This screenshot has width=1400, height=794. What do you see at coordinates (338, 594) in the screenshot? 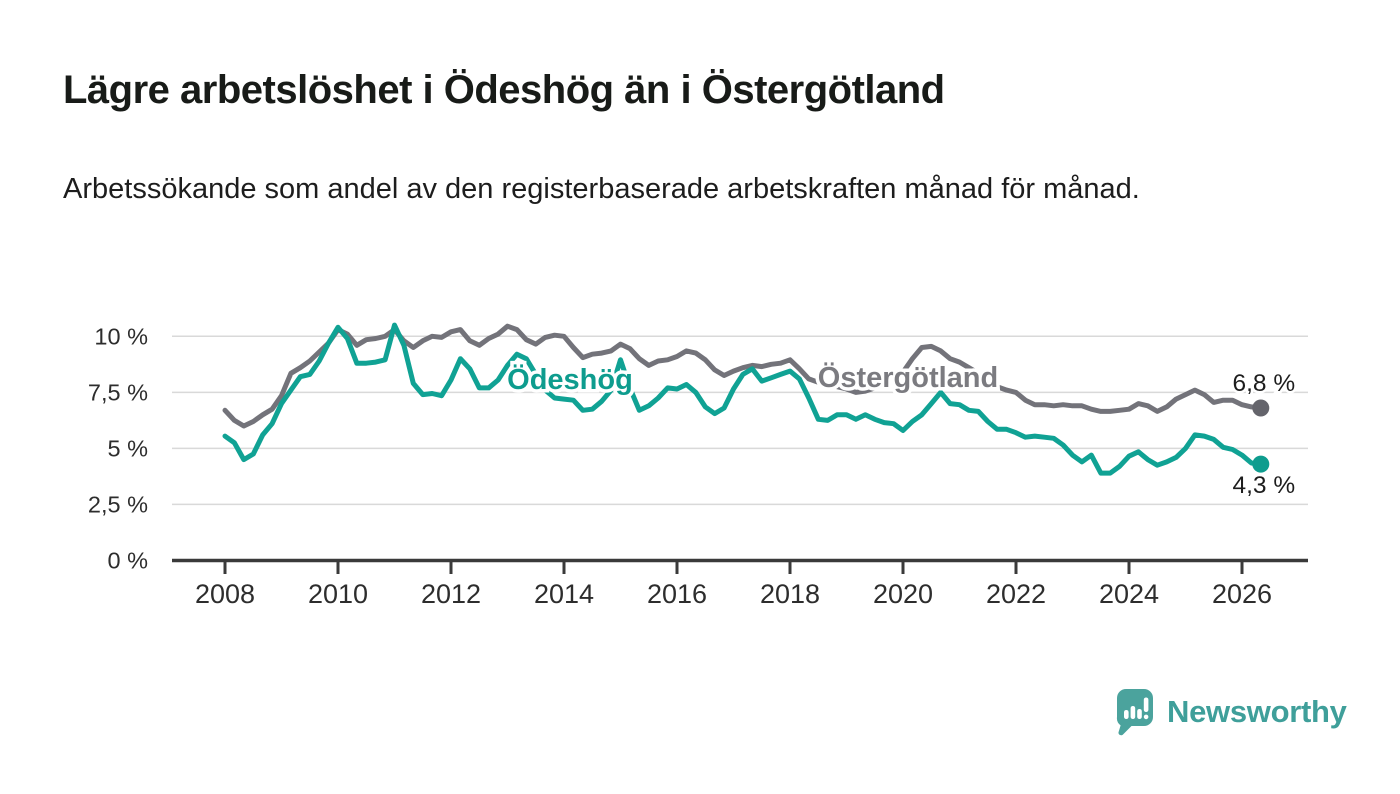
I see `x-tick-label: 2010` at bounding box center [338, 594].